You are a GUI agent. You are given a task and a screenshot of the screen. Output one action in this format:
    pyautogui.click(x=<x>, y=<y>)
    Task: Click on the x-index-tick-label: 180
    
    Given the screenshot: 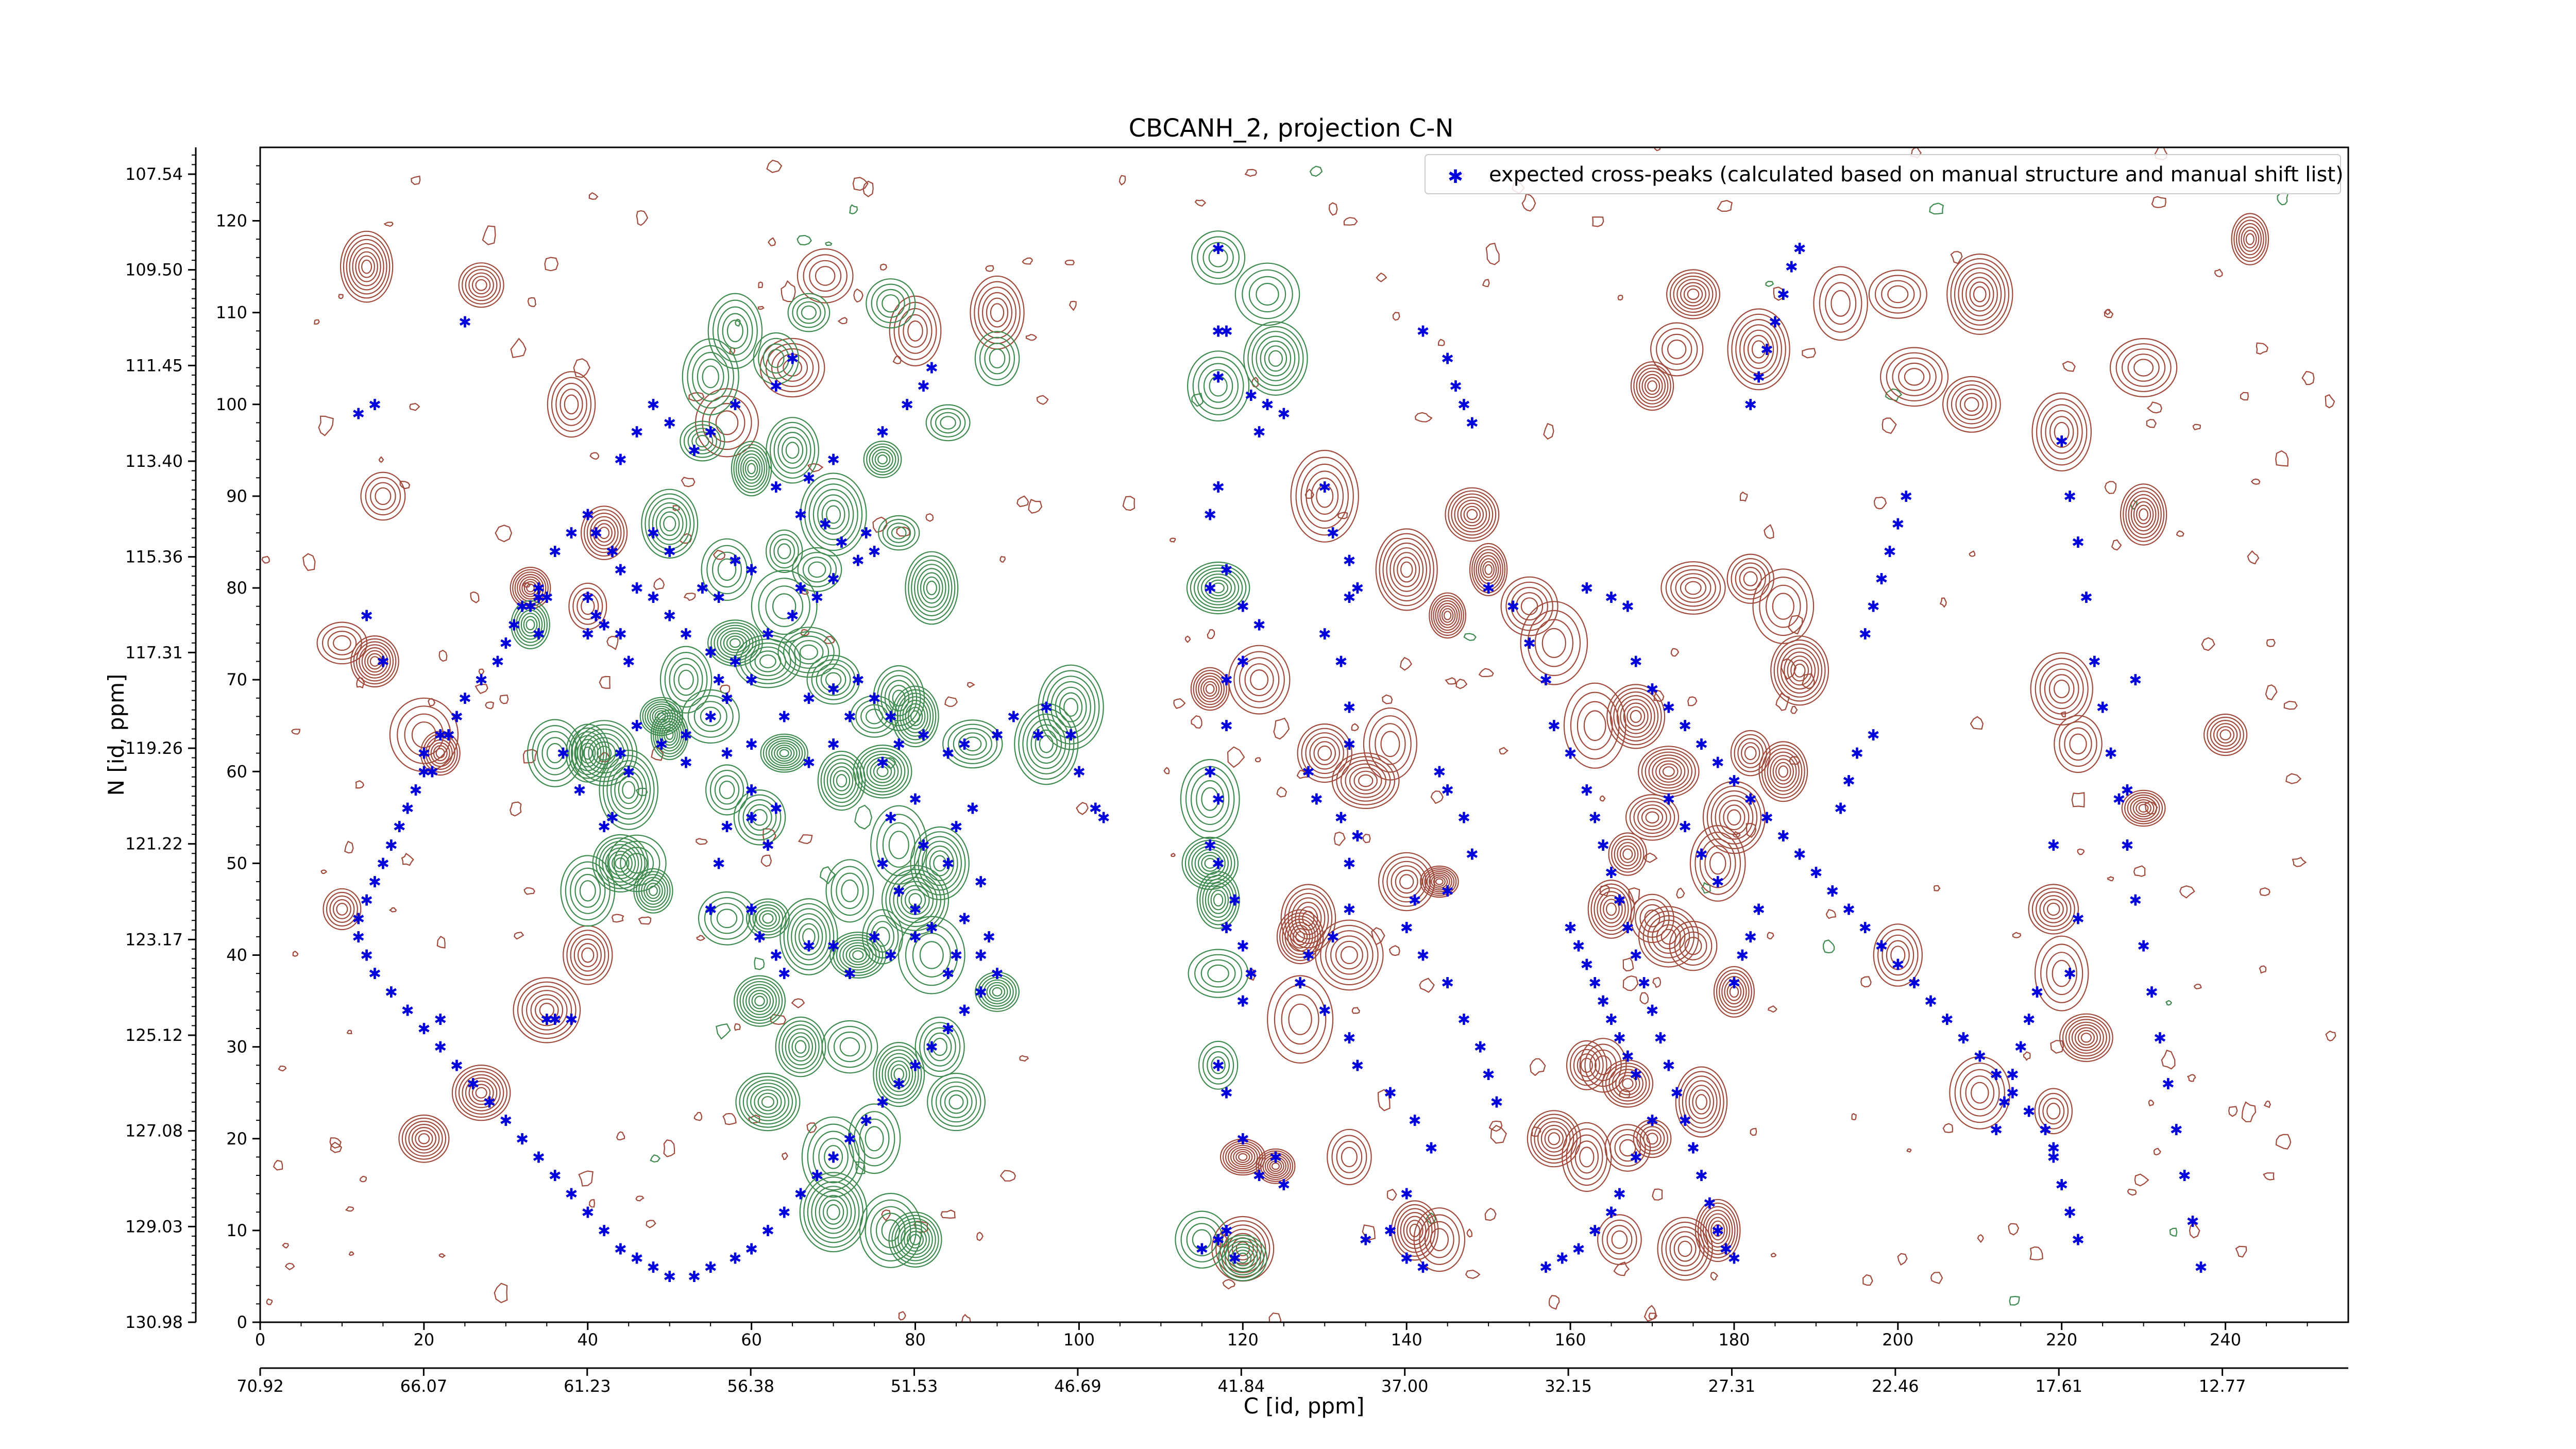 What is the action you would take?
    pyautogui.click(x=1734, y=1340)
    